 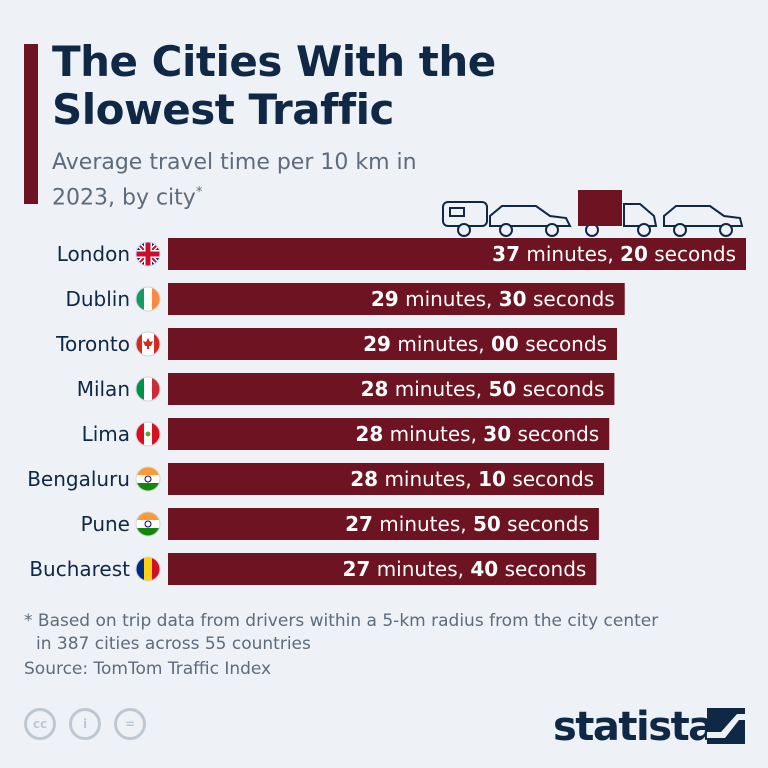 I want to click on category-label: Dublin, so click(x=97, y=299).